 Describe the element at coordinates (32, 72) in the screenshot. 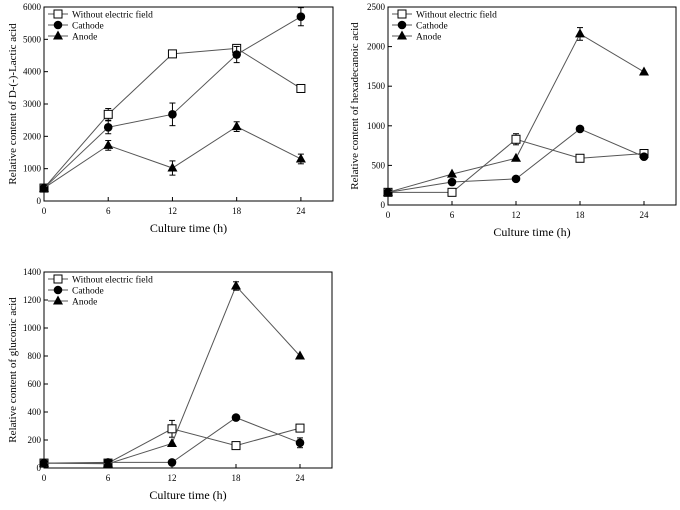

I see `y-tick-label: 4000` at that location.